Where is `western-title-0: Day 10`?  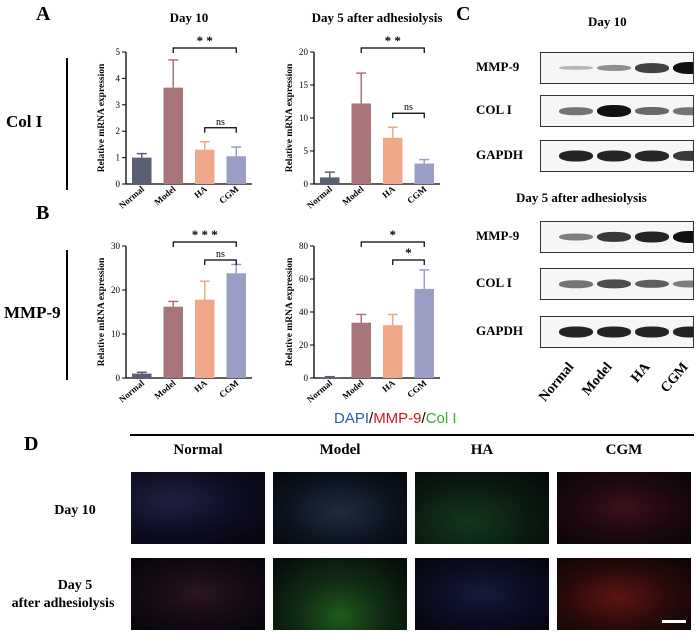 western-title-0: Day 10 is located at coordinates (607, 21).